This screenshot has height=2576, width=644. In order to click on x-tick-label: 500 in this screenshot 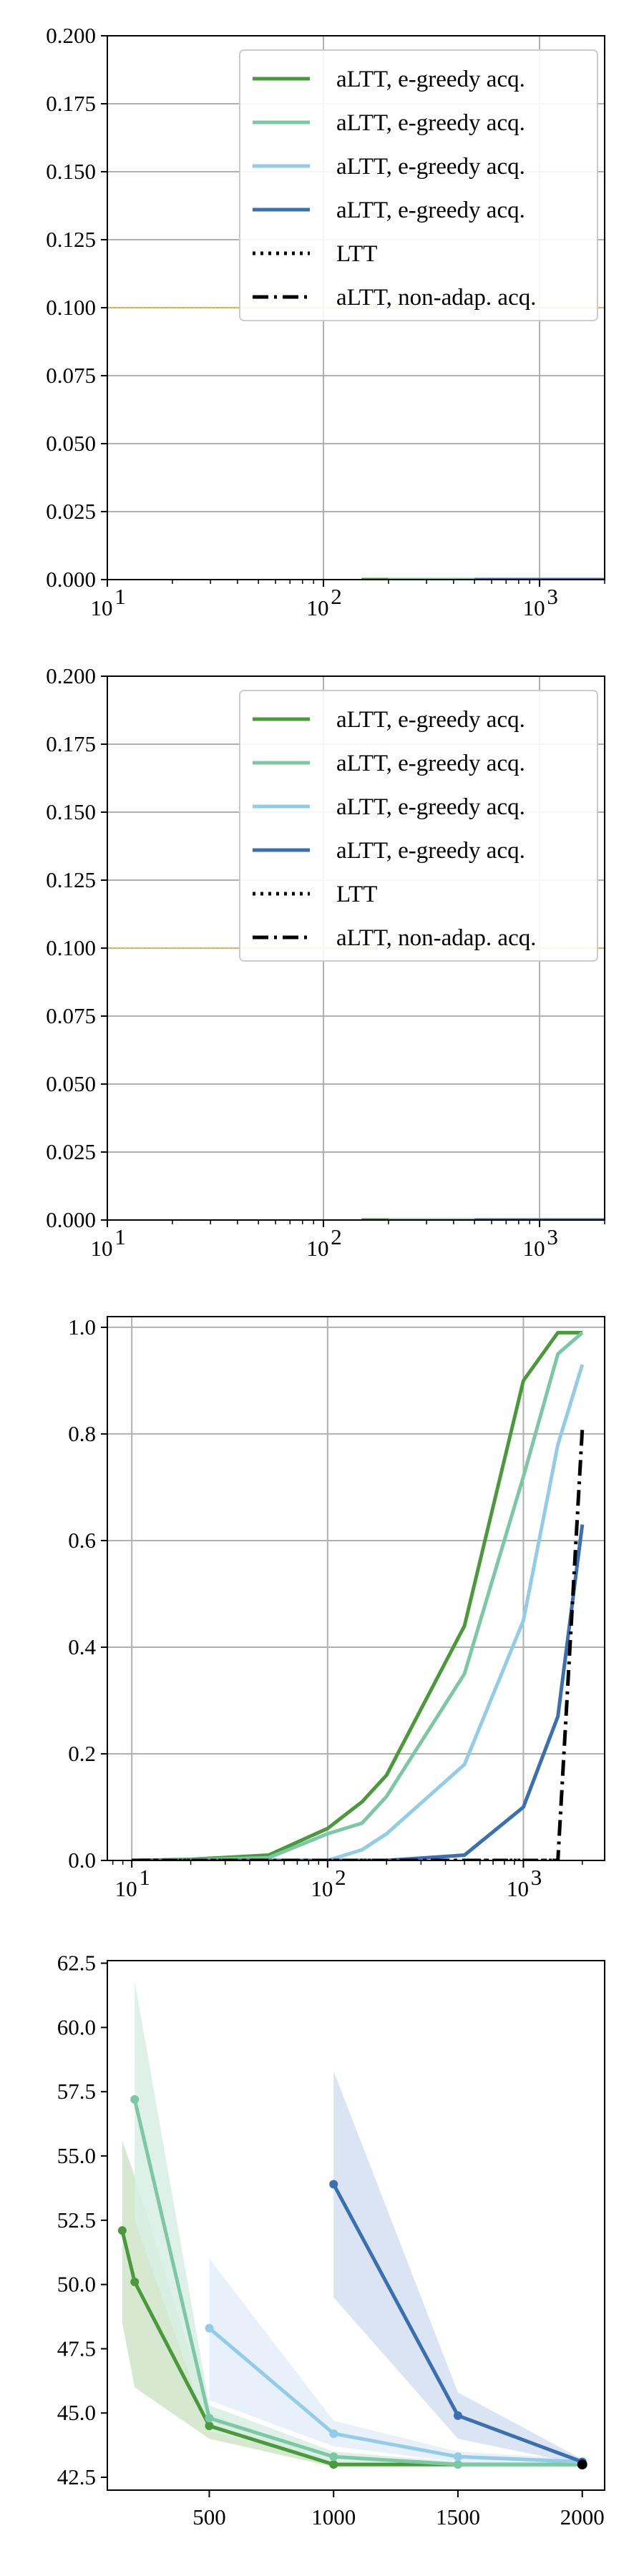, I will do `click(209, 2516)`.